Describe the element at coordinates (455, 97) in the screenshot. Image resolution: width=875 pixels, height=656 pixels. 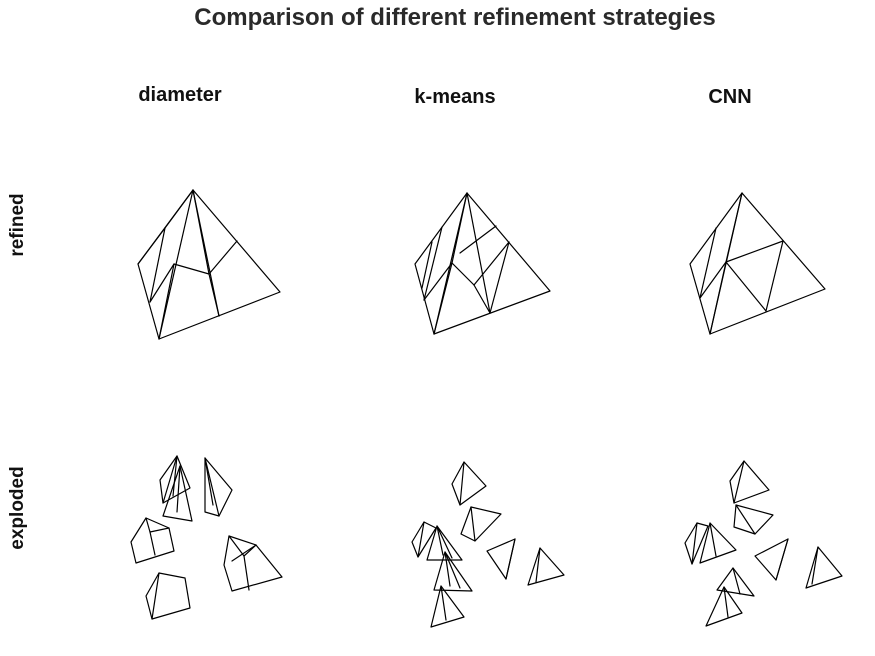
I see `column-label-kmeans: k-means` at that location.